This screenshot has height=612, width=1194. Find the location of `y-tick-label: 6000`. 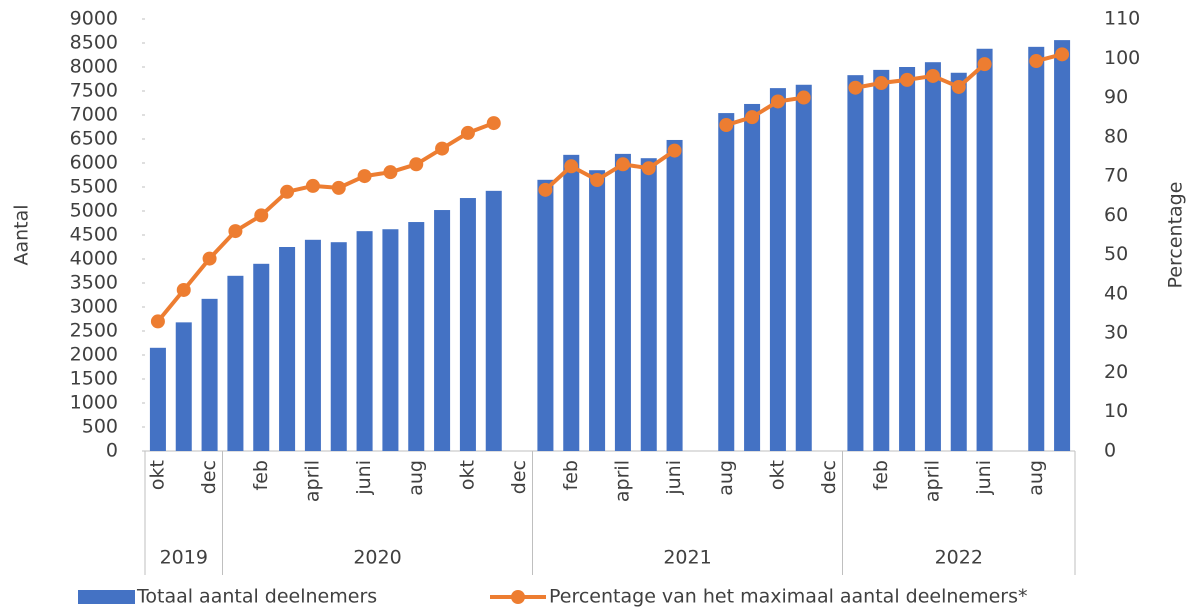

y-tick-label: 6000 is located at coordinates (94, 163).